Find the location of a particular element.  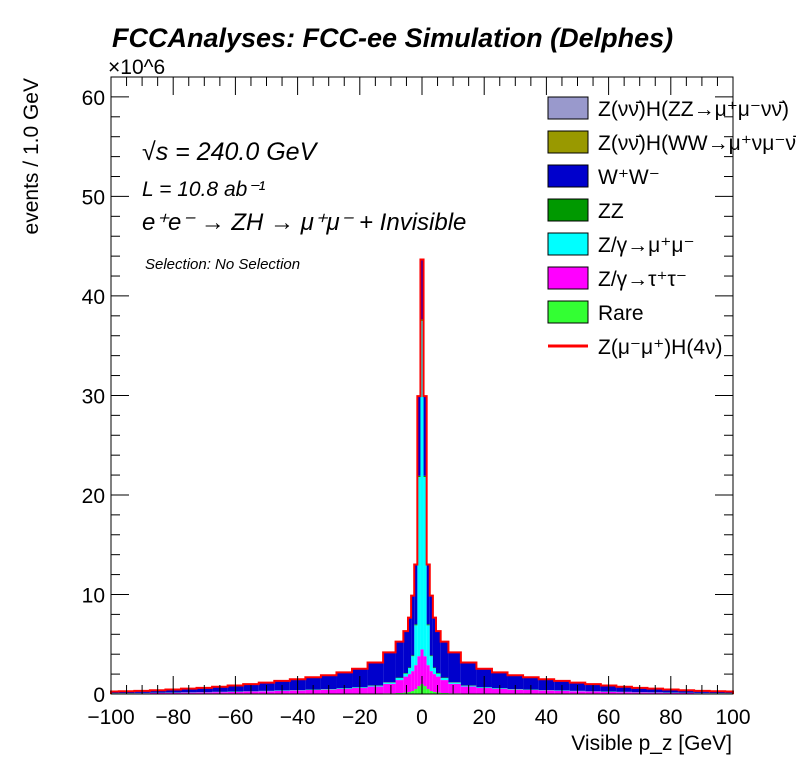

y-axis-label: events / 1.0 GeV is located at coordinates (31, 156).